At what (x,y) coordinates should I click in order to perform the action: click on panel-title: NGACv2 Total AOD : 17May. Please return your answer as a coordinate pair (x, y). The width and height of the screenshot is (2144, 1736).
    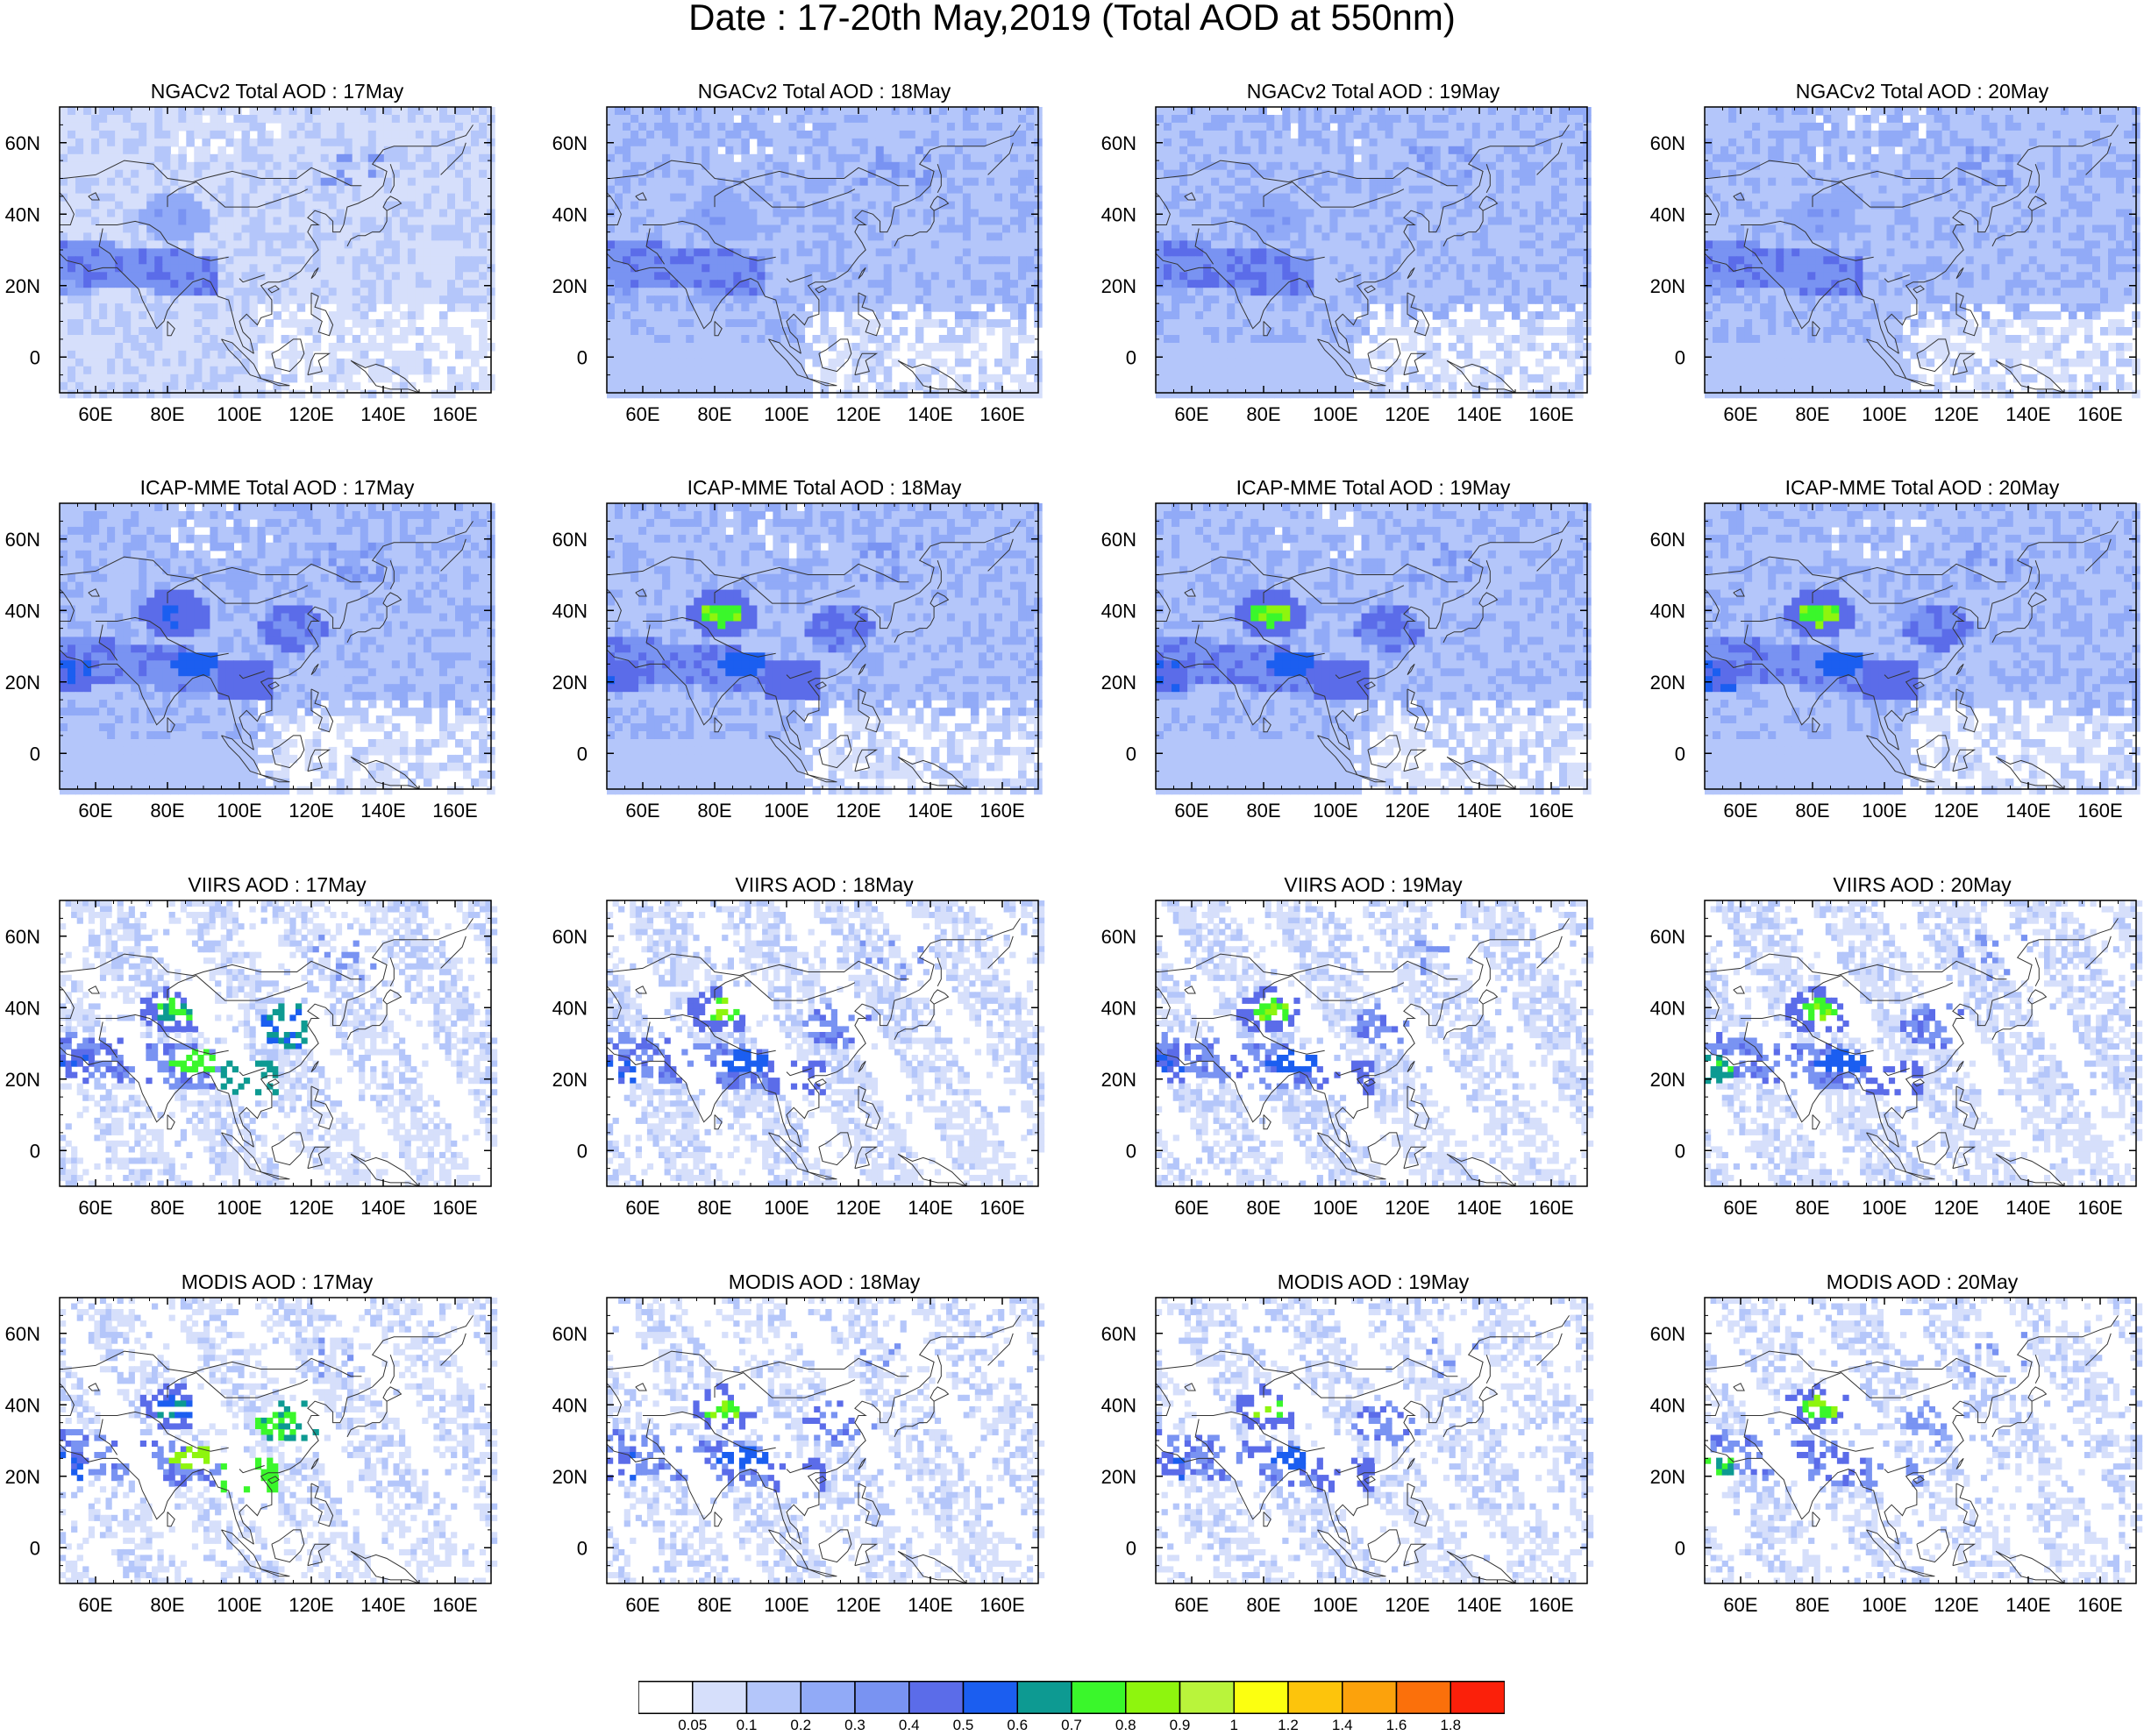
    Looking at the image, I should click on (277, 91).